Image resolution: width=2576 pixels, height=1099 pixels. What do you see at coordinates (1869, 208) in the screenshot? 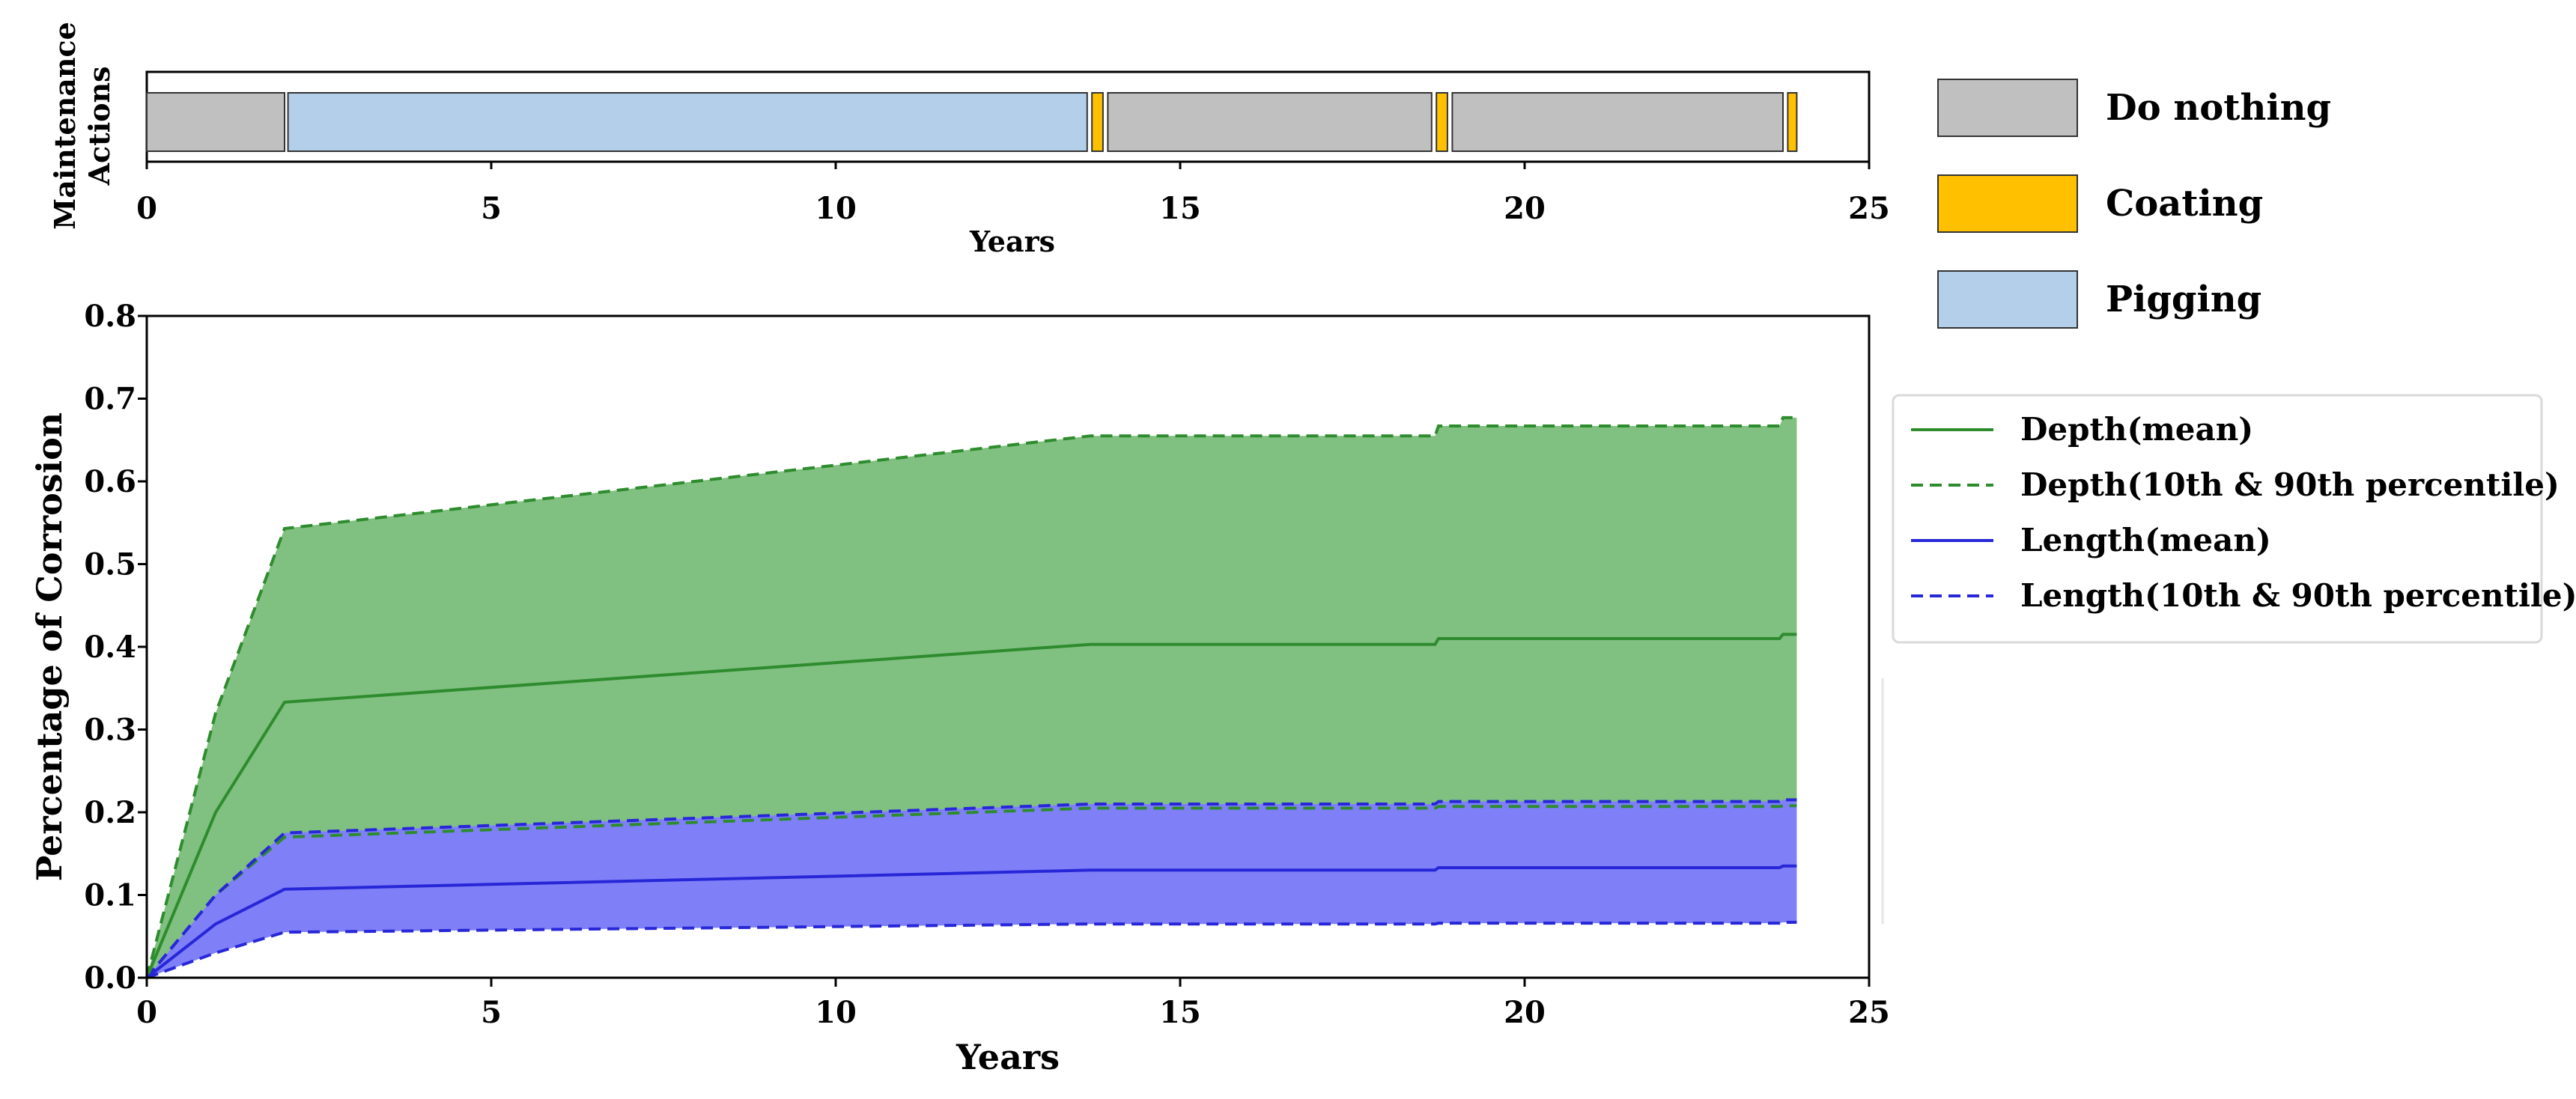
I see `timeline-x-tick-label: 25` at bounding box center [1869, 208].